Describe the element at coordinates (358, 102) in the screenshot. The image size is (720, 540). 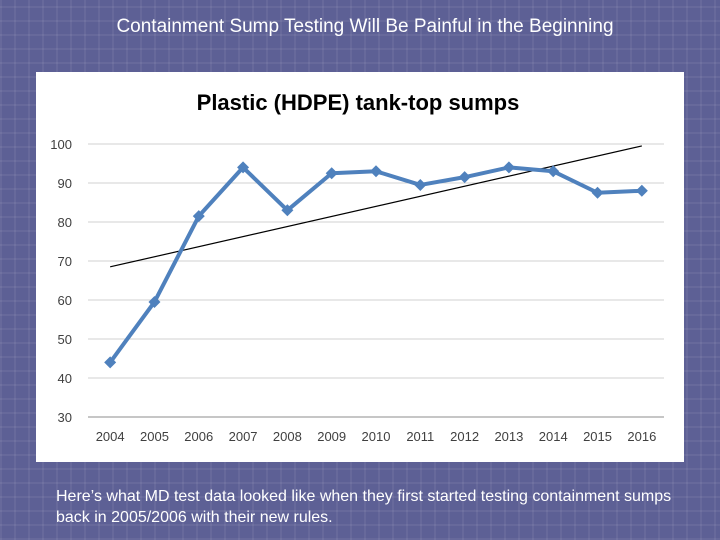
I see `chart-title: Plastic (HDPE) tank-top sumps` at that location.